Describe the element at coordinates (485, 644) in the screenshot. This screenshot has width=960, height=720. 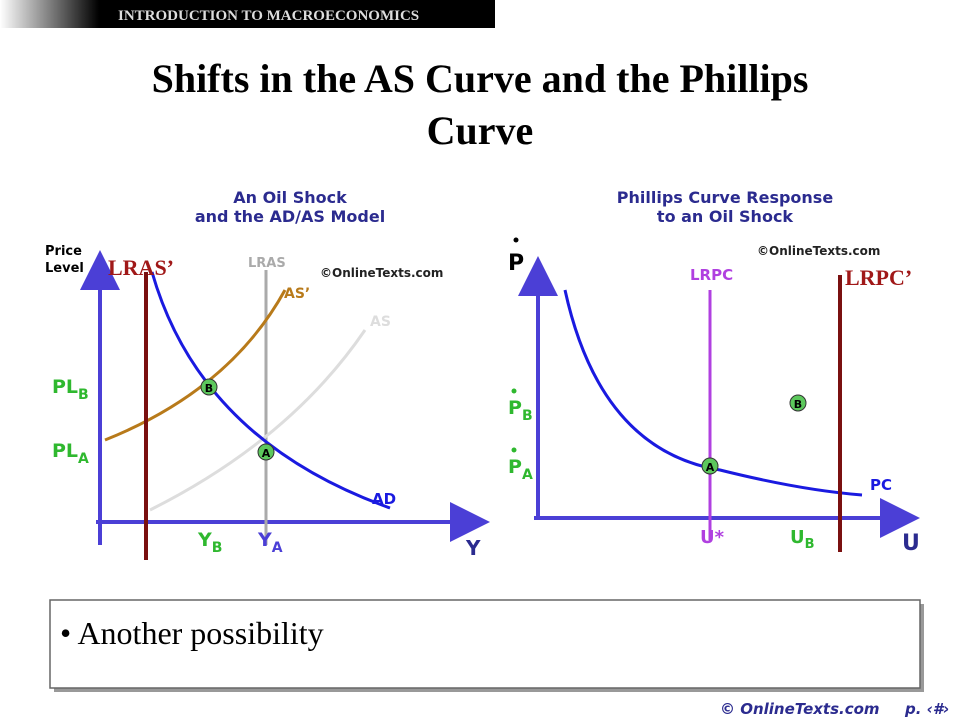
I see `bullet-box` at that location.